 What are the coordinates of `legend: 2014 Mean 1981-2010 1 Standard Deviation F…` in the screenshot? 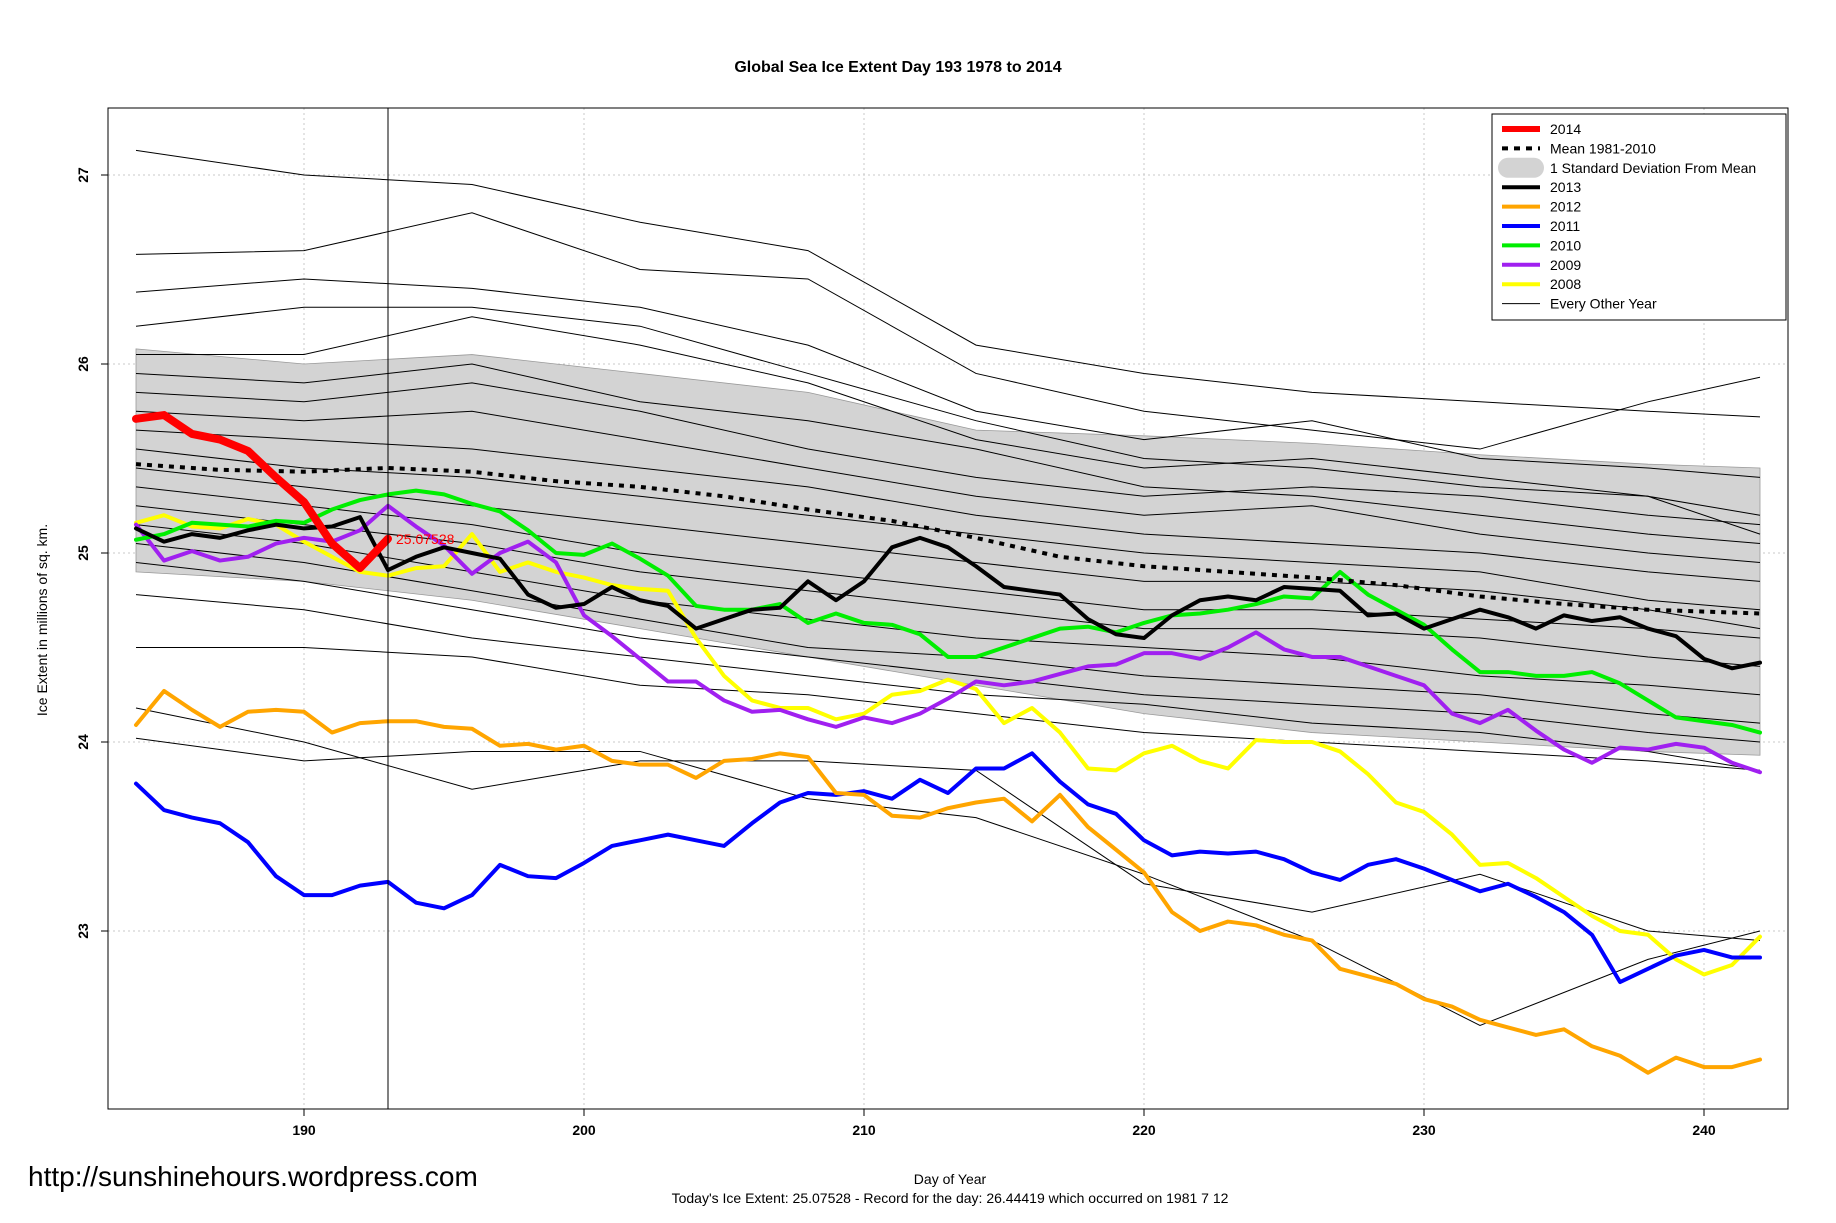 It's located at (1639, 217).